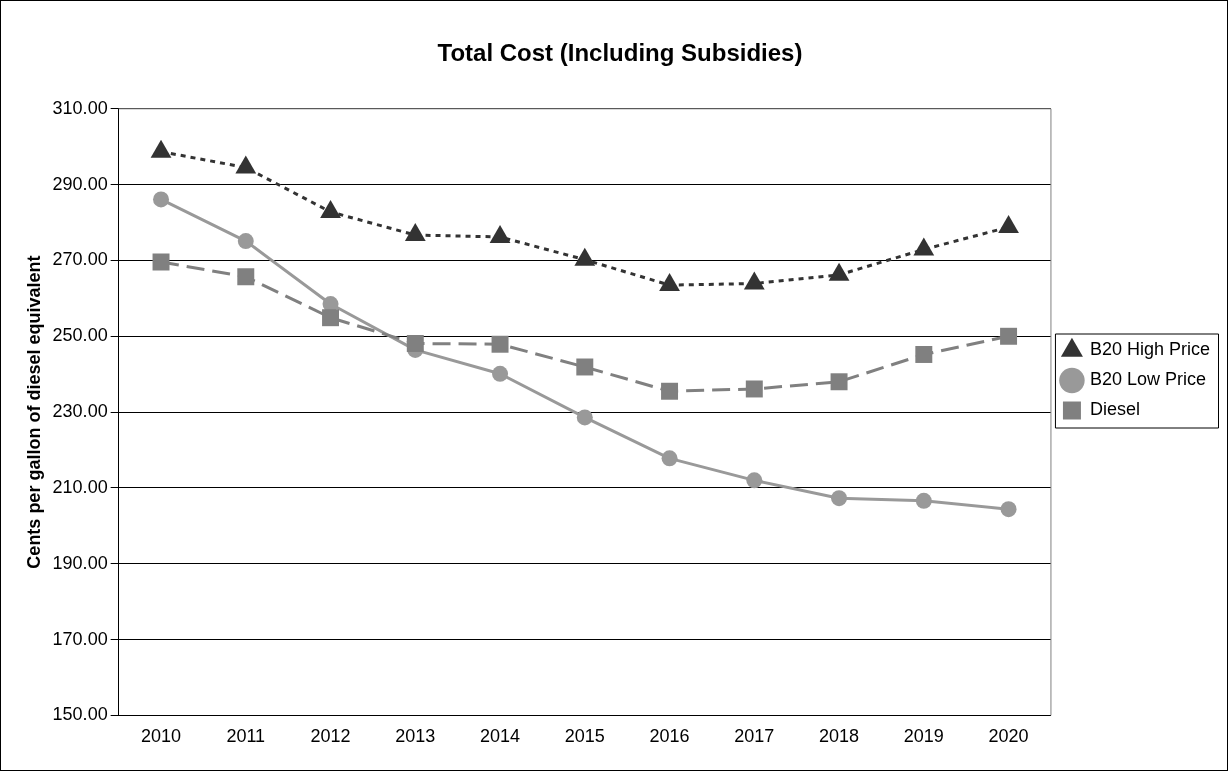 Image resolution: width=1228 pixels, height=771 pixels. I want to click on y-tick-label: 150.00, so click(80, 714).